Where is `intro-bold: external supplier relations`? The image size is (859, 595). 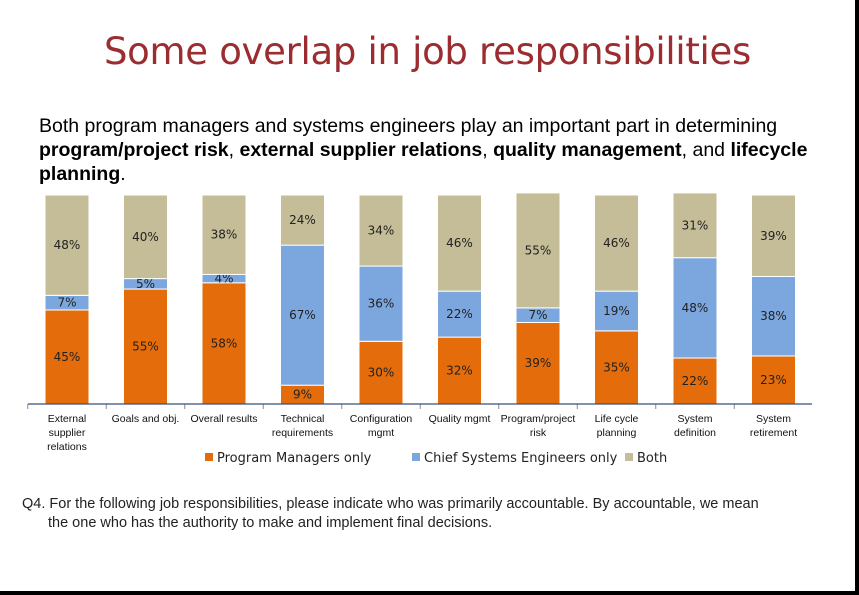 intro-bold: external supplier relations is located at coordinates (361, 150).